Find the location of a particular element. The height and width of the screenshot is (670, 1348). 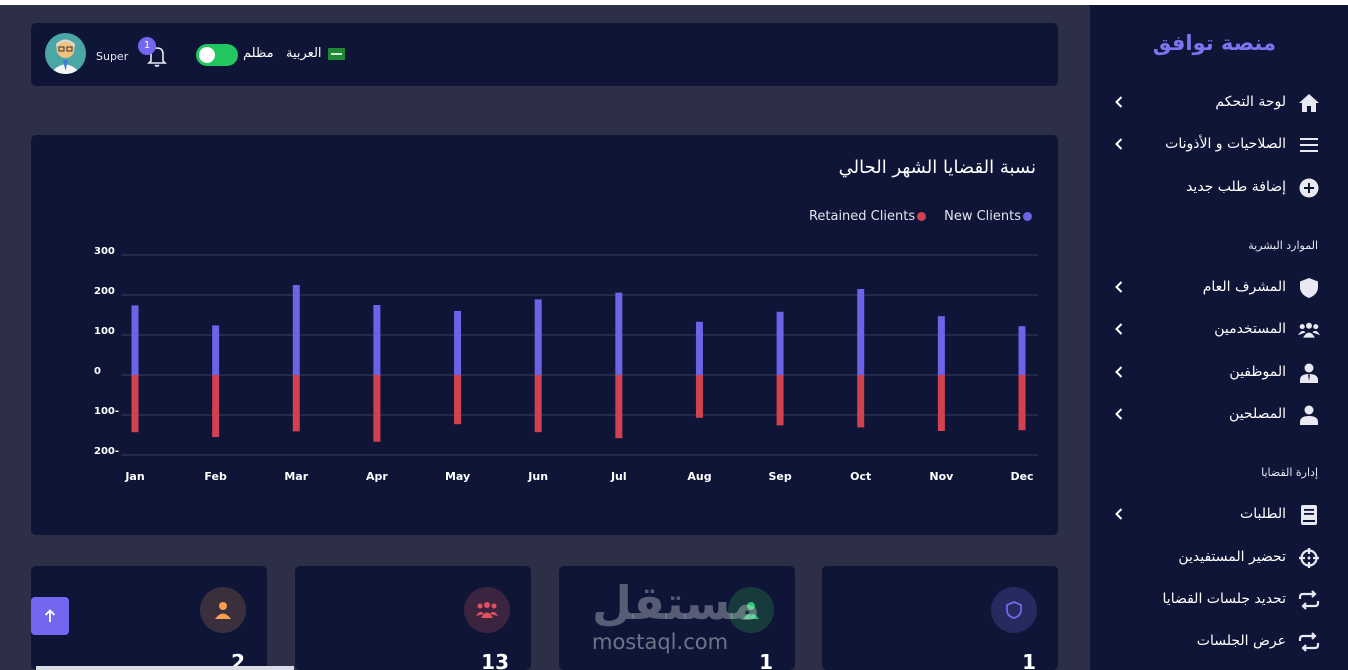

section-cases-heading: إدارة القضايا is located at coordinates (1289, 472).